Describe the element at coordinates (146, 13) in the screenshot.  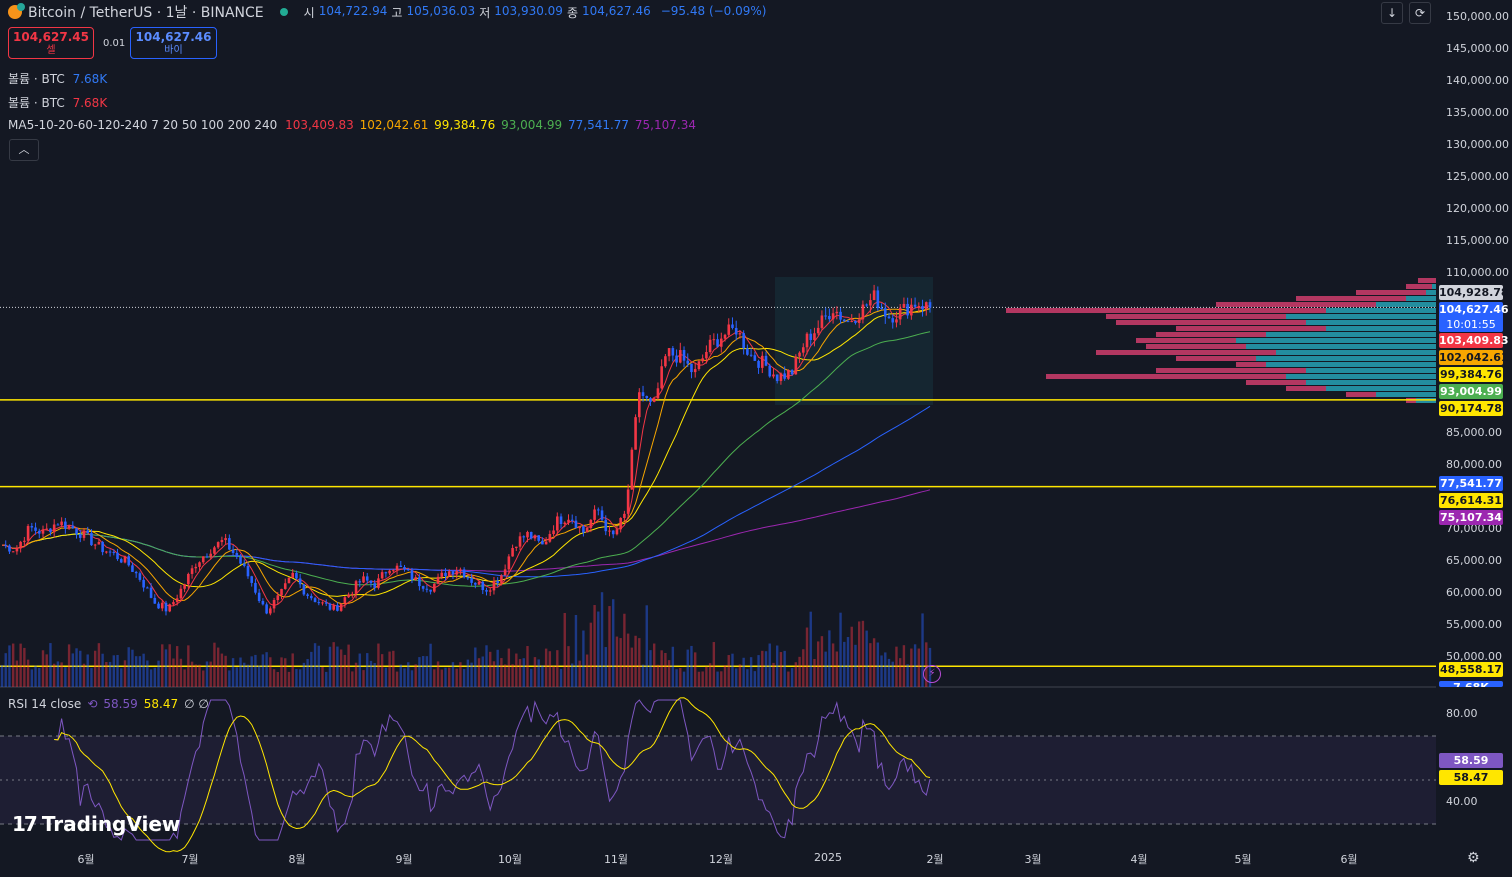
I see `symbol-title: Bitcoin / TetherUS · 1날 · BINANCE` at that location.